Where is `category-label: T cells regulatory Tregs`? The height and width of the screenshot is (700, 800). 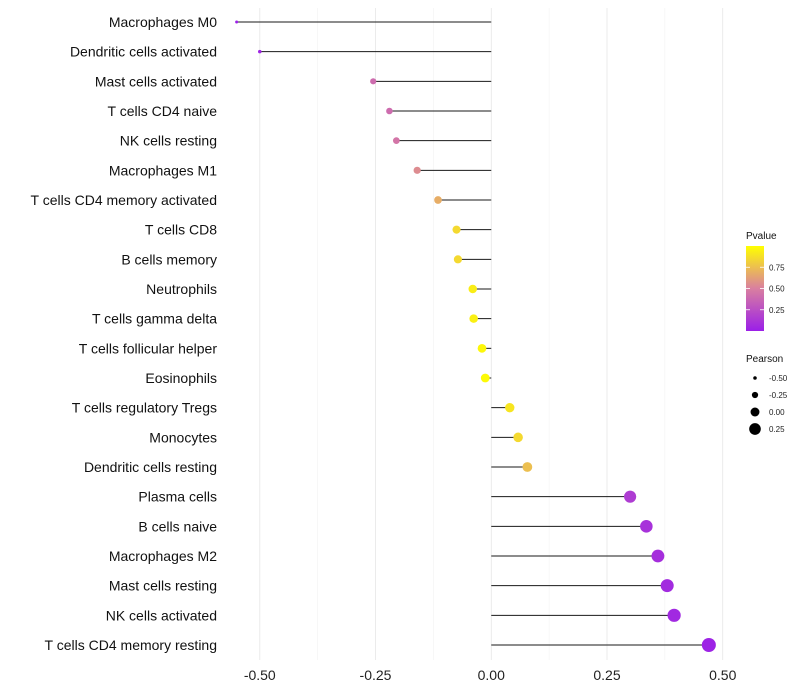
category-label: T cells regulatory Tregs is located at coordinates (144, 408).